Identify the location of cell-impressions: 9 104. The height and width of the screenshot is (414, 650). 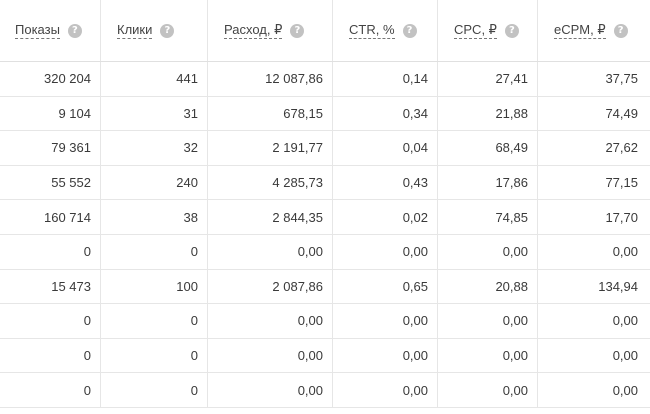
(50, 113).